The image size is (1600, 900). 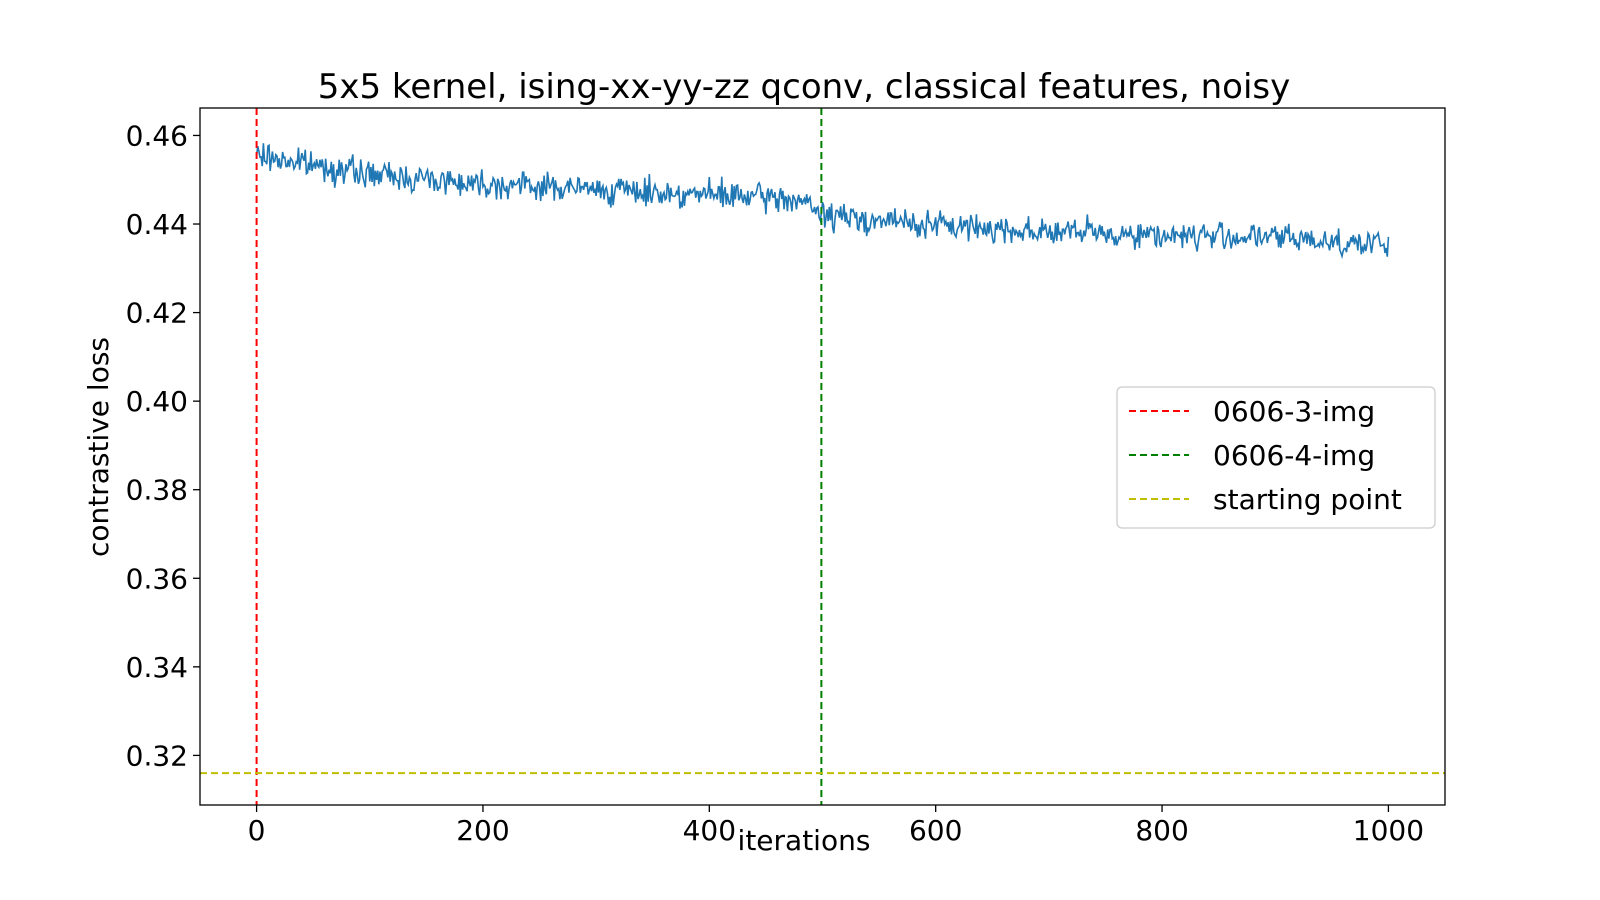 What do you see at coordinates (1294, 455) in the screenshot?
I see `legend-label: 0606-4-img` at bounding box center [1294, 455].